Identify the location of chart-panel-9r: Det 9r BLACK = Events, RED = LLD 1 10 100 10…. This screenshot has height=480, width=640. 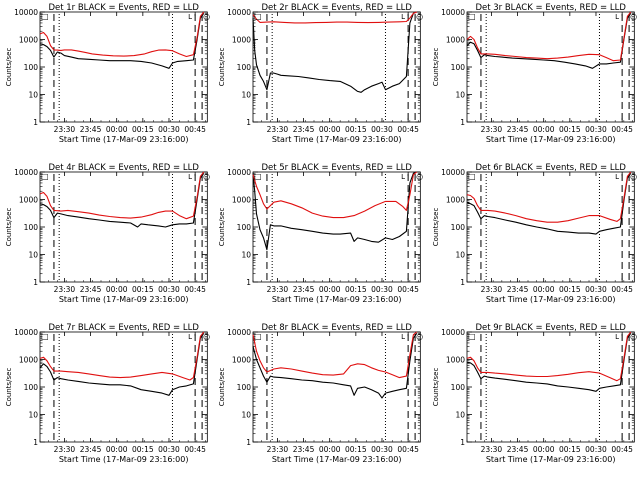
(534, 393).